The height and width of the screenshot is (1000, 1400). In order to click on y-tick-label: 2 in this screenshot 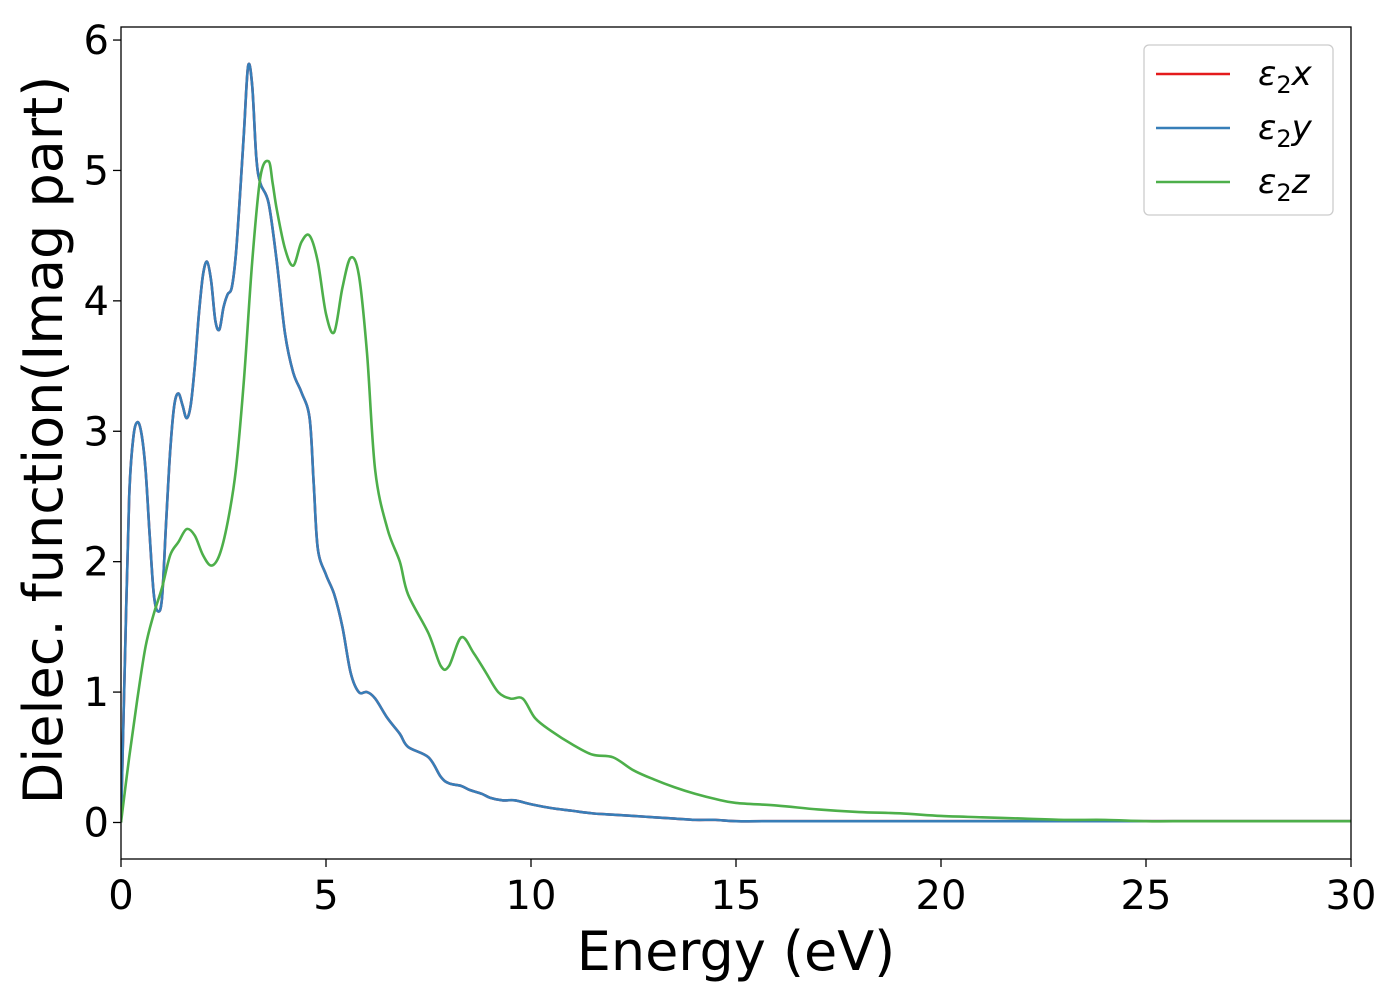, I will do `click(96, 563)`.